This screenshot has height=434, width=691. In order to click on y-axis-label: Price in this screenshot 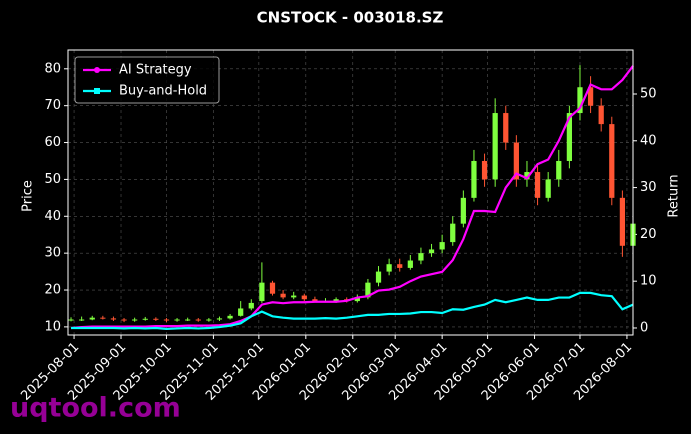, I will do `click(28, 196)`.